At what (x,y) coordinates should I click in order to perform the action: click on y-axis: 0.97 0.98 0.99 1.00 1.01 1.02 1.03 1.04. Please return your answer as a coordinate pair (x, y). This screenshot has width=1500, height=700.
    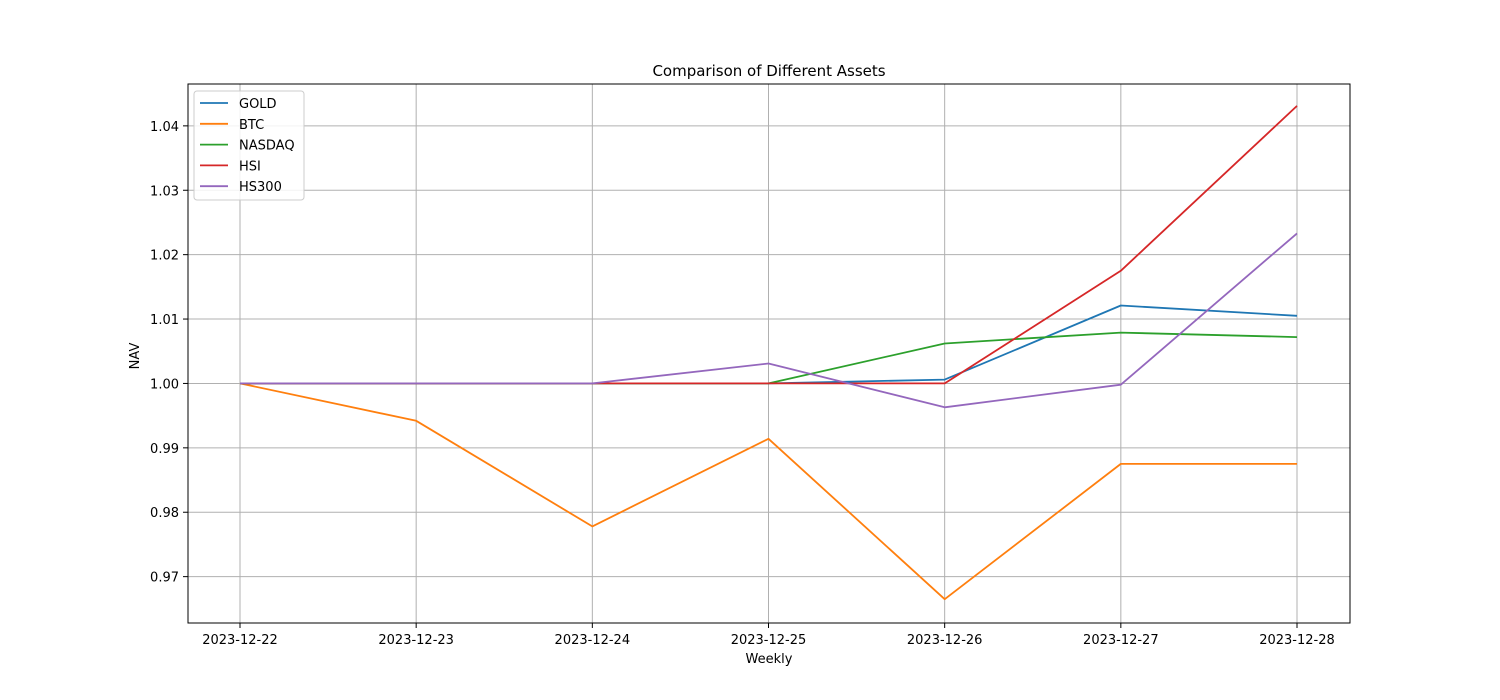
    Looking at the image, I should click on (169, 353).